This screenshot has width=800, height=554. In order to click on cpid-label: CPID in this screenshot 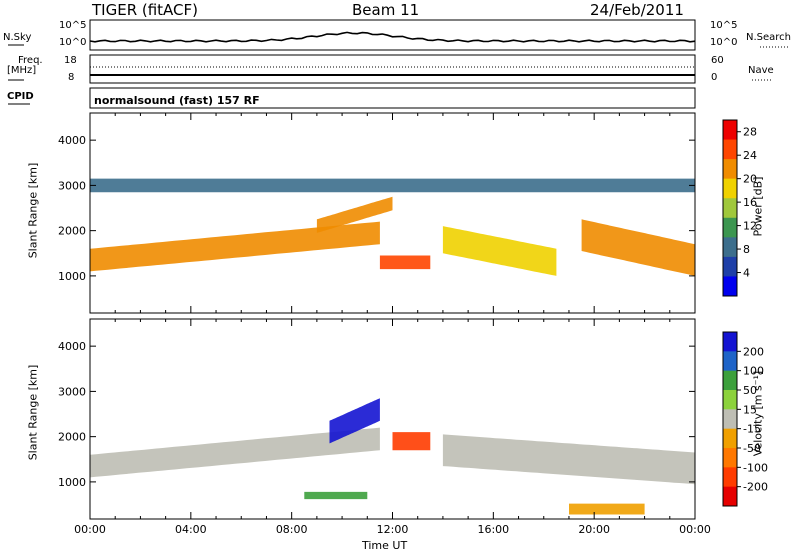, I will do `click(20, 96)`.